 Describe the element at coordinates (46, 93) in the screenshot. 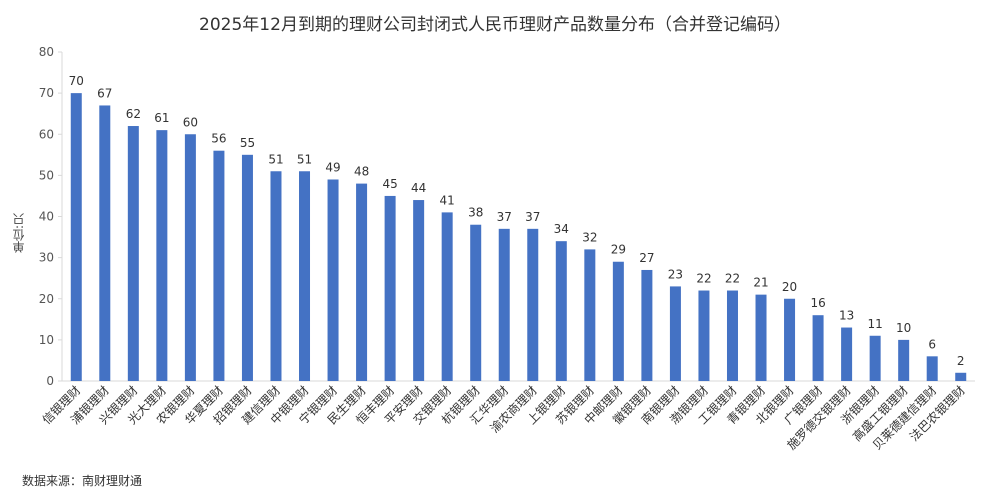

I see `y-tick-label: 70` at that location.